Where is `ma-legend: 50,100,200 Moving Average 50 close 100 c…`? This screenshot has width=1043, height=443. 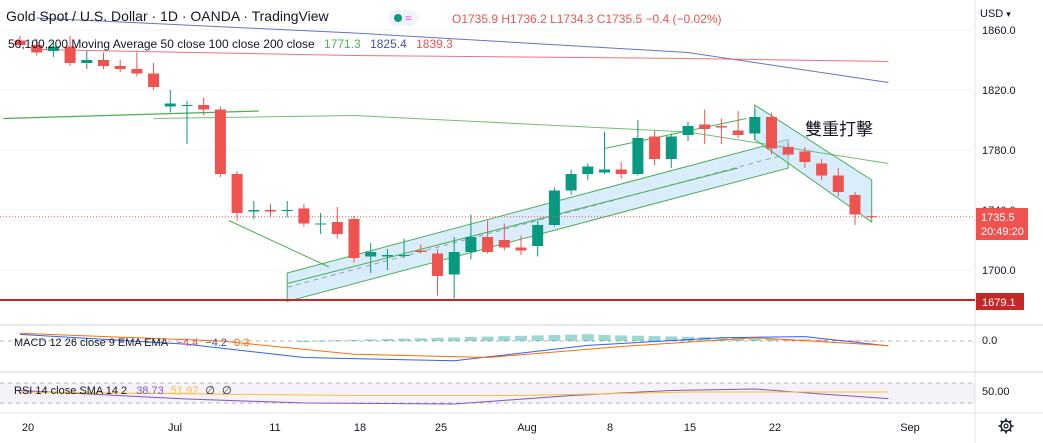
ma-legend: 50,100,200 Moving Average 50 close 100 c… is located at coordinates (230, 44).